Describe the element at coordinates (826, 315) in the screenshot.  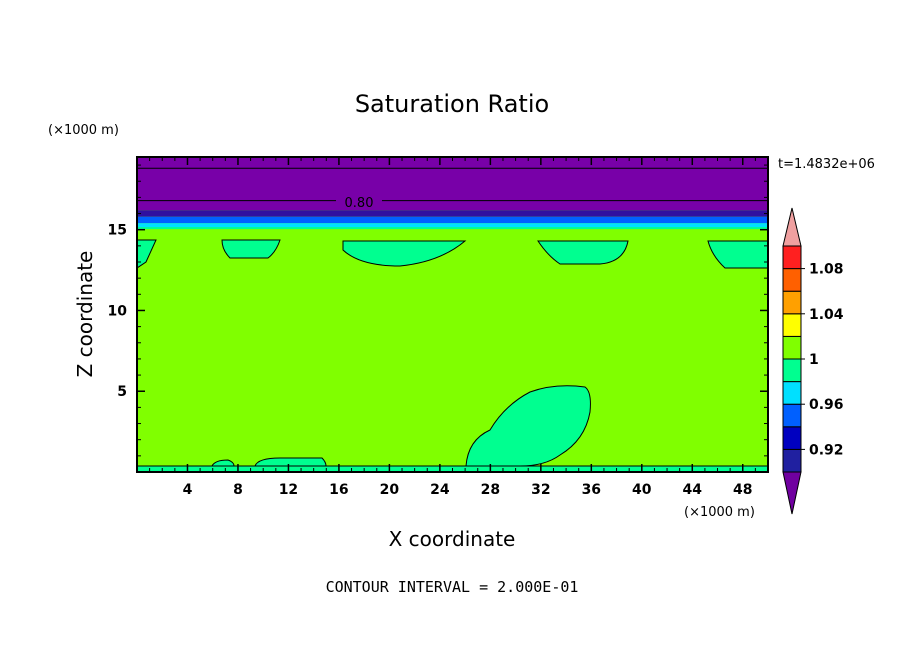
I see `colorbar-label: 1.04` at that location.